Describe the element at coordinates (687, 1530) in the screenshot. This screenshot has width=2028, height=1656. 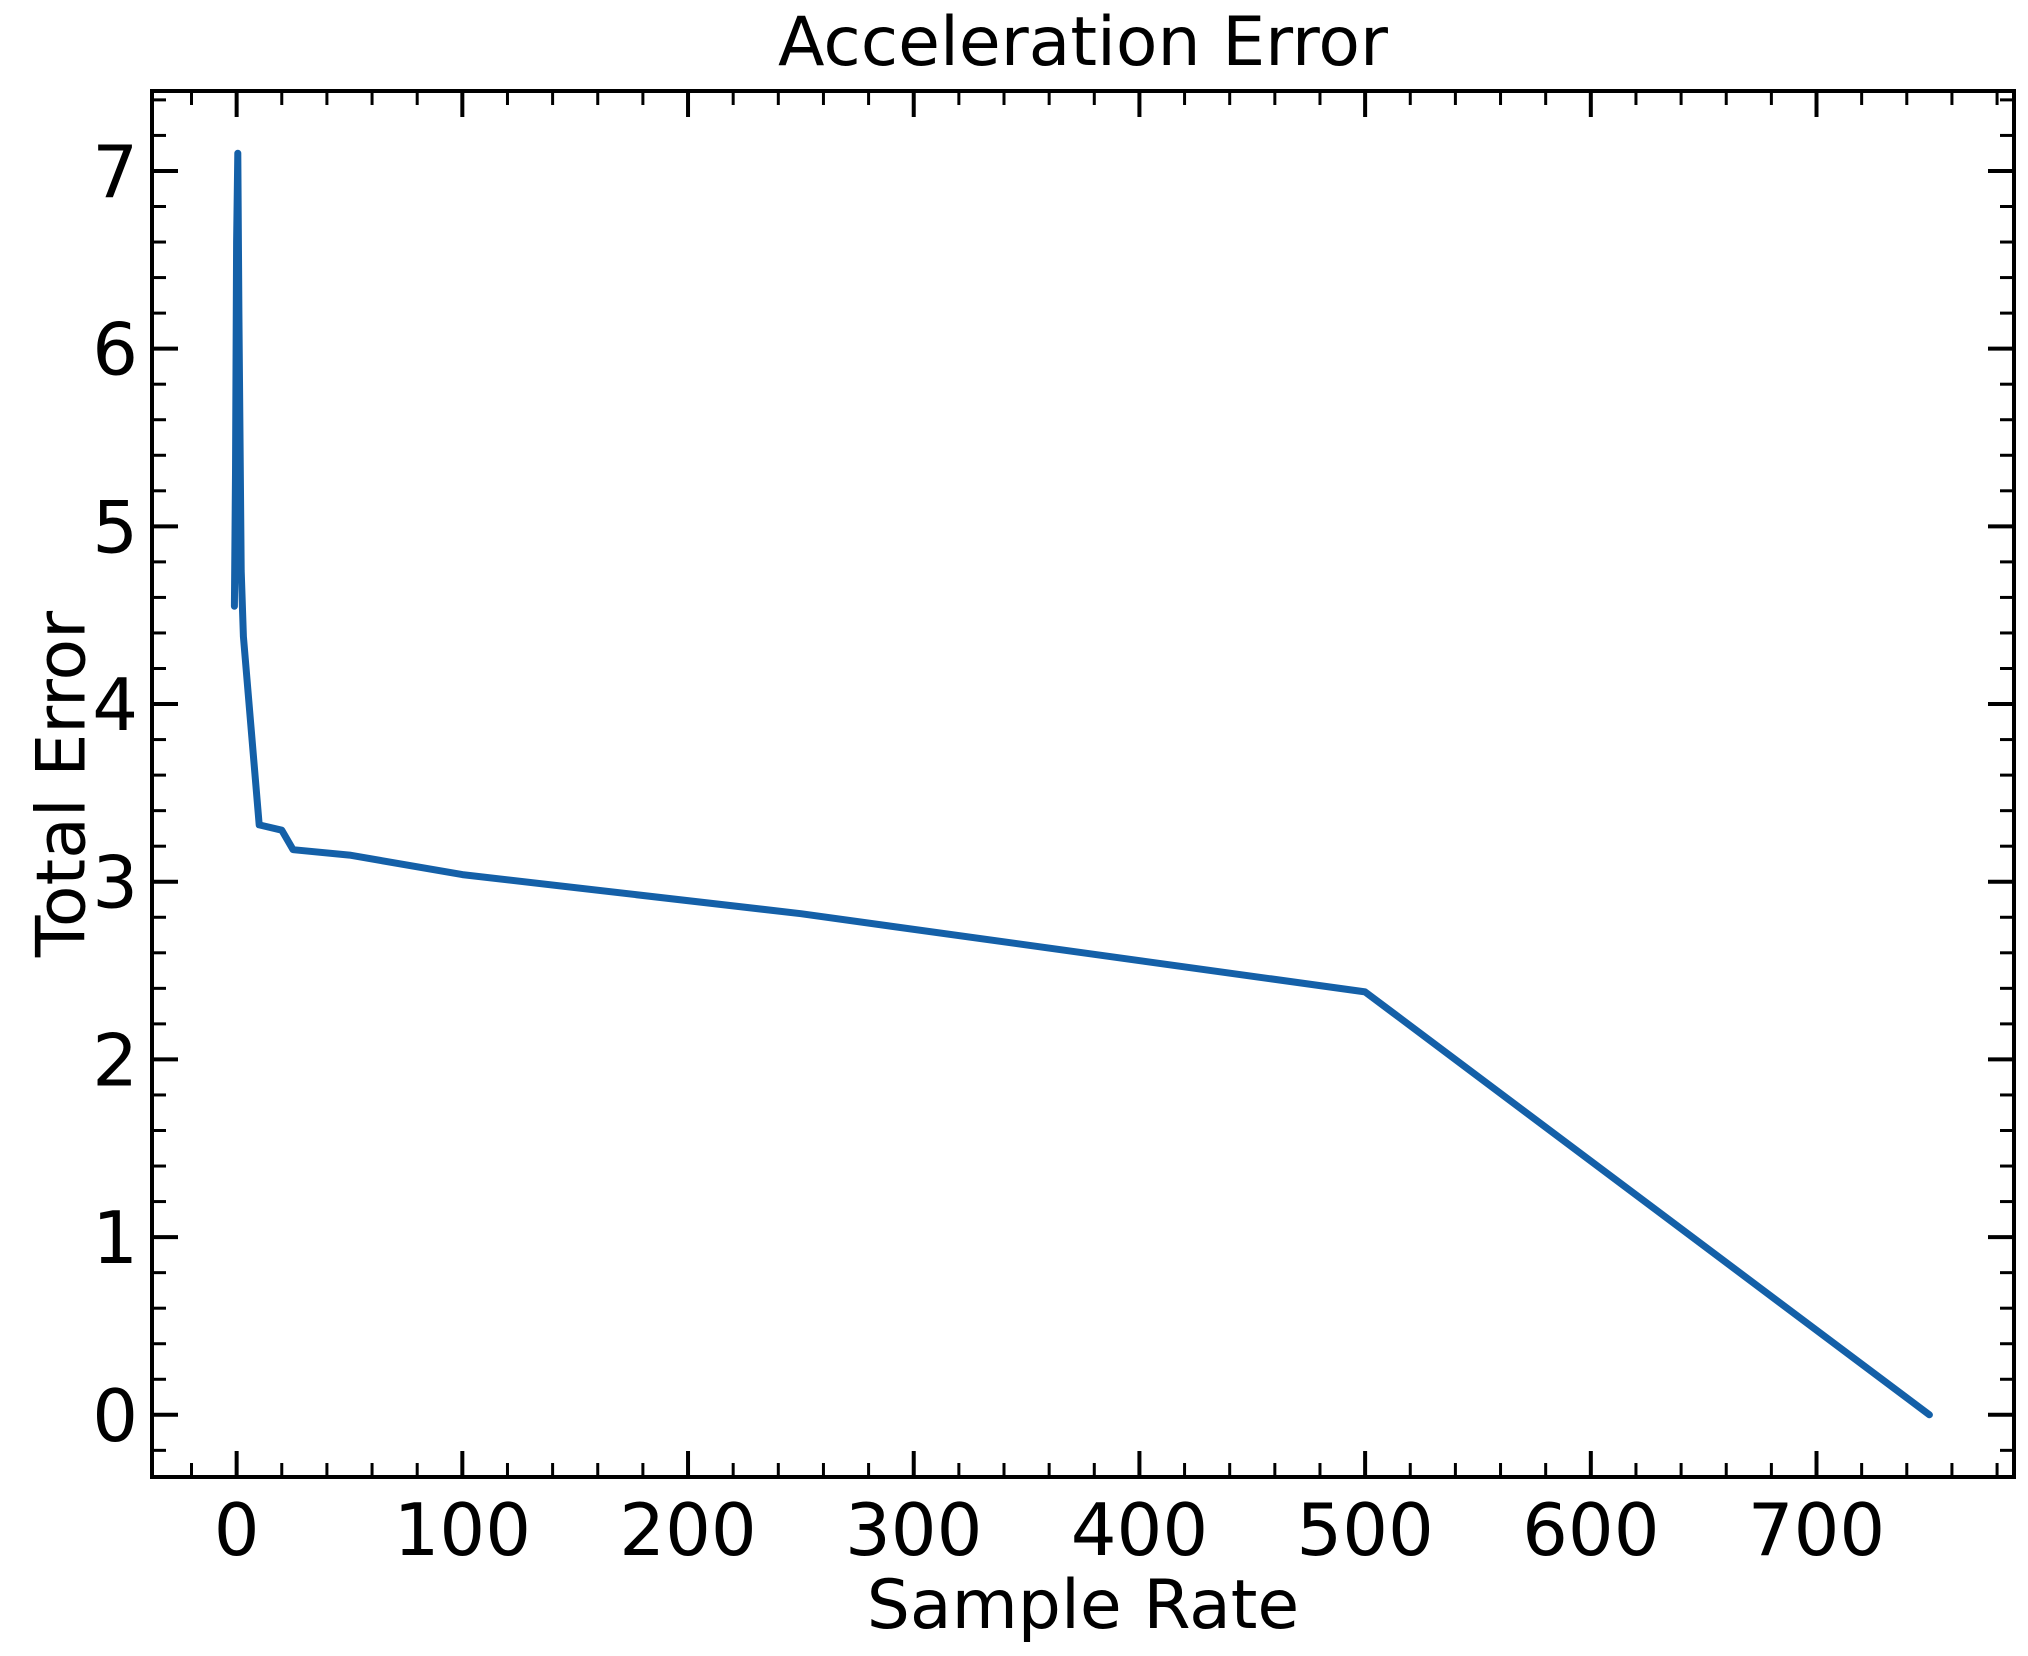
I see `x-tick-label: 200` at that location.